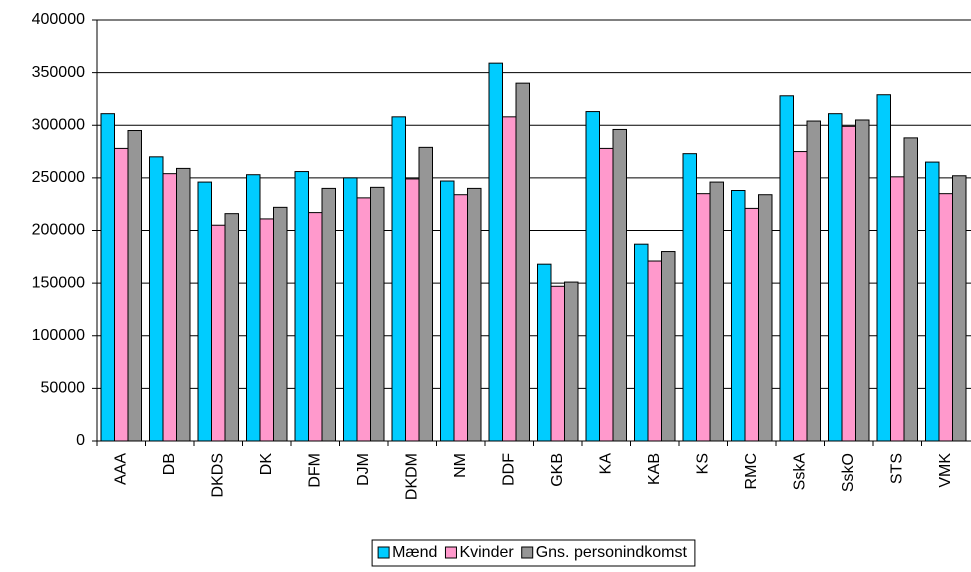 This screenshot has width=971, height=572. What do you see at coordinates (702, 463) in the screenshot?
I see `x-tick-label: KS` at bounding box center [702, 463].